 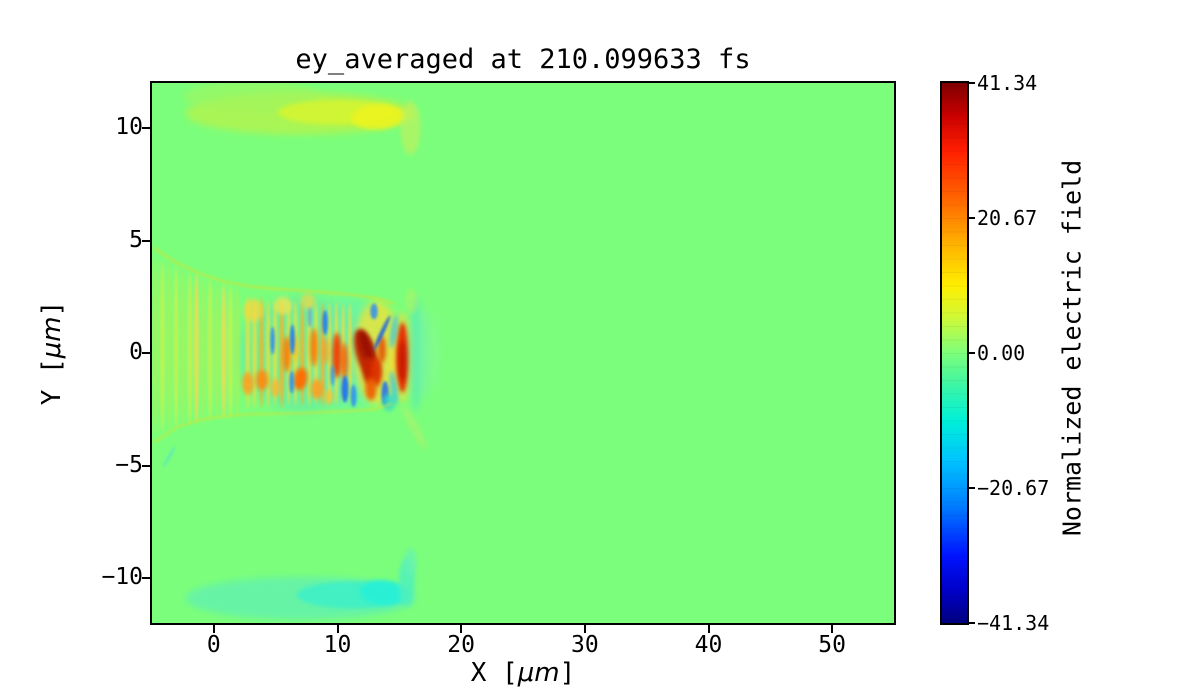 What do you see at coordinates (136, 239) in the screenshot?
I see `y-tick-label: 5` at bounding box center [136, 239].